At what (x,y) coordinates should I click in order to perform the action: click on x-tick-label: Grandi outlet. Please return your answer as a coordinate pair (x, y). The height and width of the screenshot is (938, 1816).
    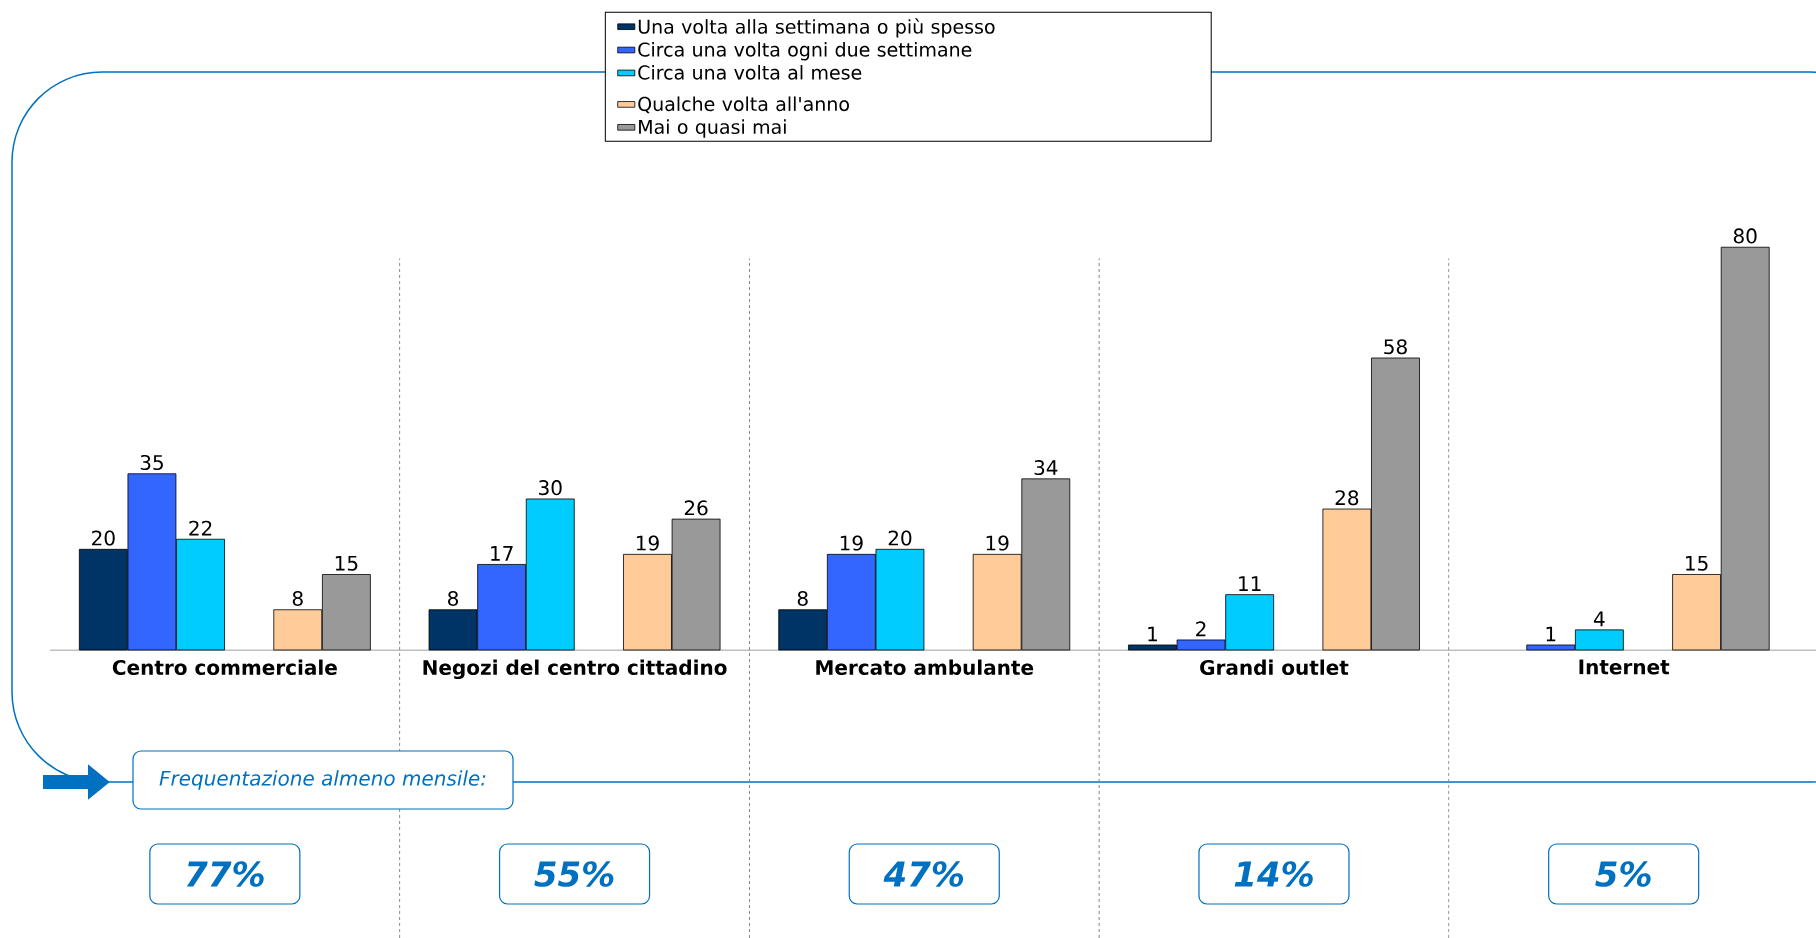
    Looking at the image, I should click on (1274, 667).